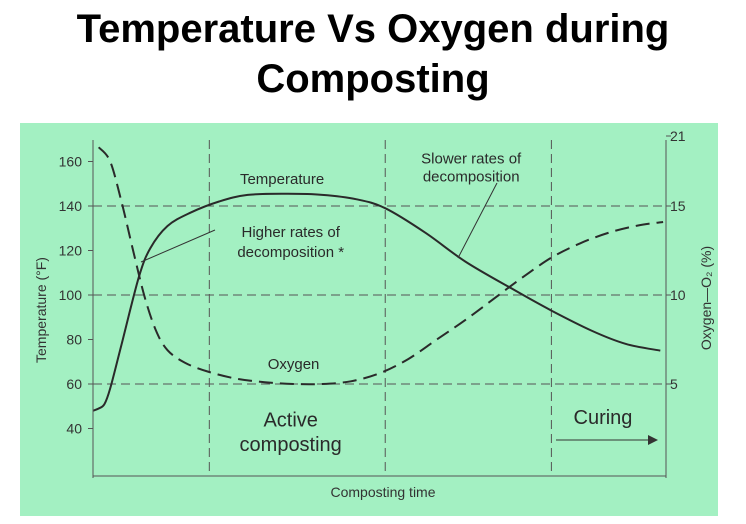  What do you see at coordinates (74, 340) in the screenshot?
I see `left-tick-label: 80` at bounding box center [74, 340].